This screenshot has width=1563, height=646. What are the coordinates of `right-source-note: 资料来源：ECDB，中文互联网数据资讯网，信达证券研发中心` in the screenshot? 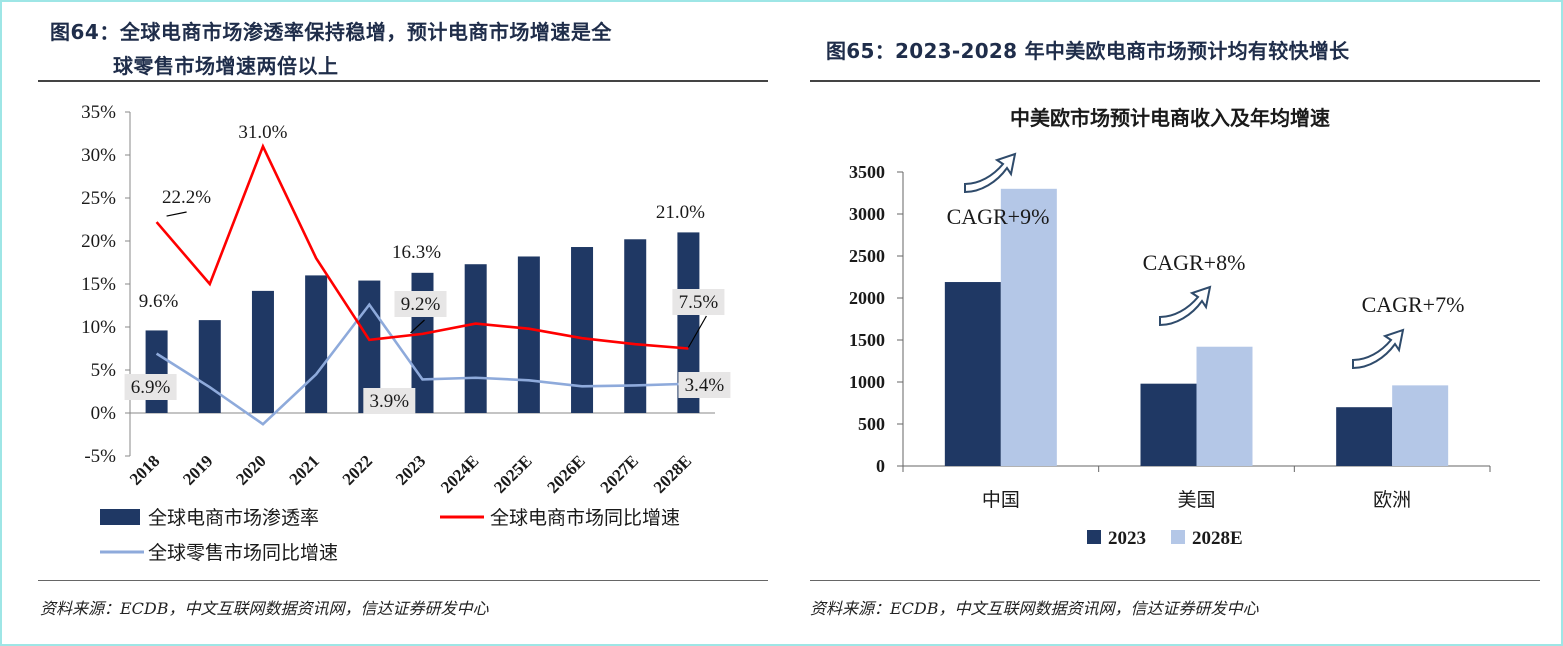 It's located at (1034, 608).